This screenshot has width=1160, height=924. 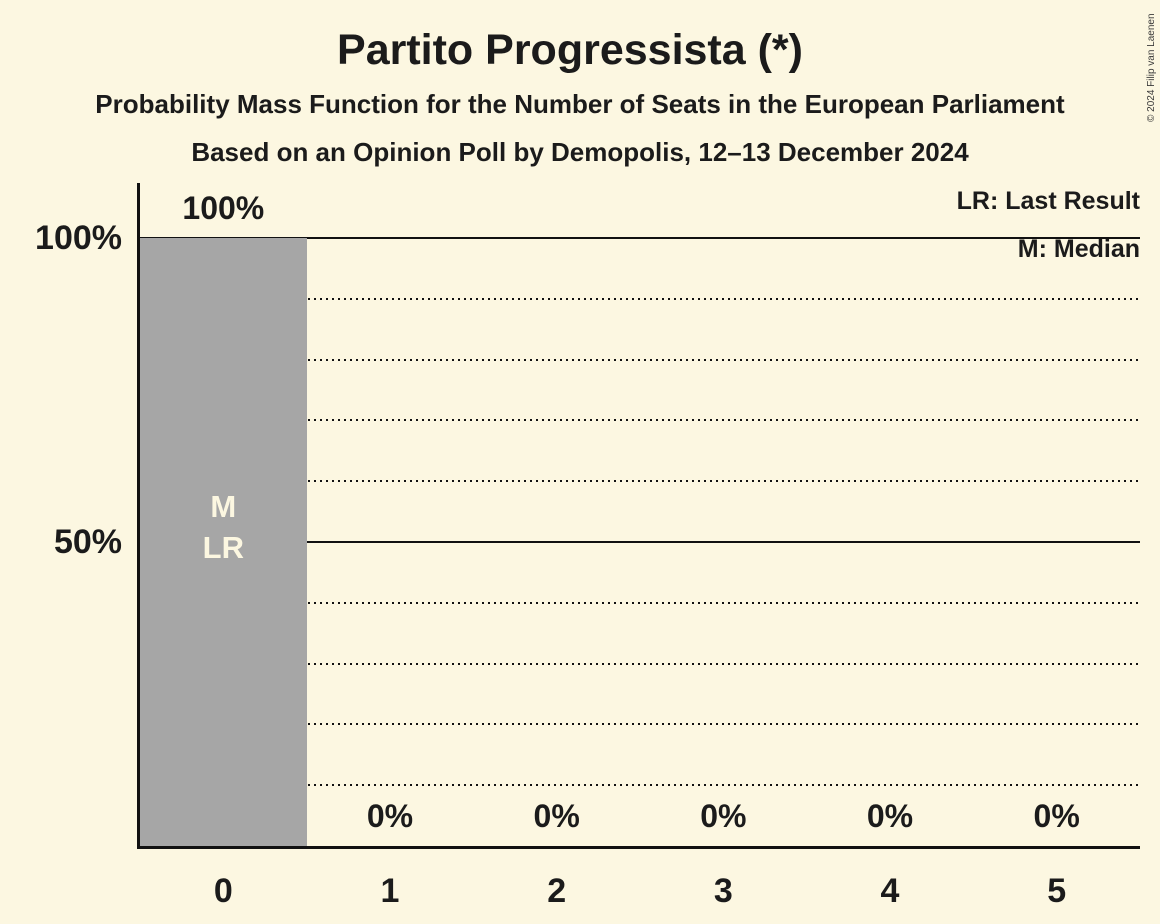 I want to click on value-label-1: 0%, so click(x=390, y=816).